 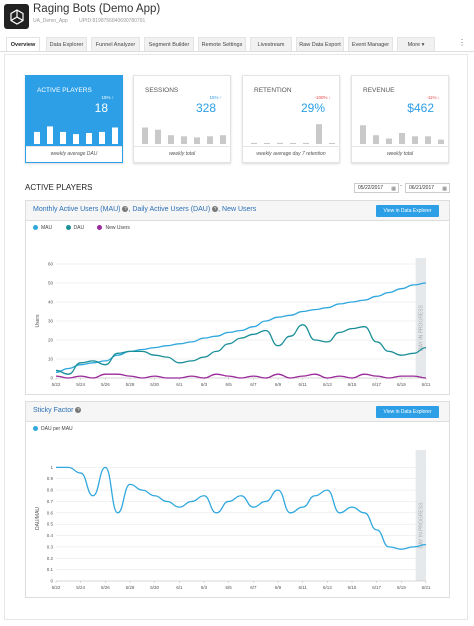 What do you see at coordinates (320, 44) in the screenshot?
I see `tab-raw-data-export: Raw Data Export` at bounding box center [320, 44].